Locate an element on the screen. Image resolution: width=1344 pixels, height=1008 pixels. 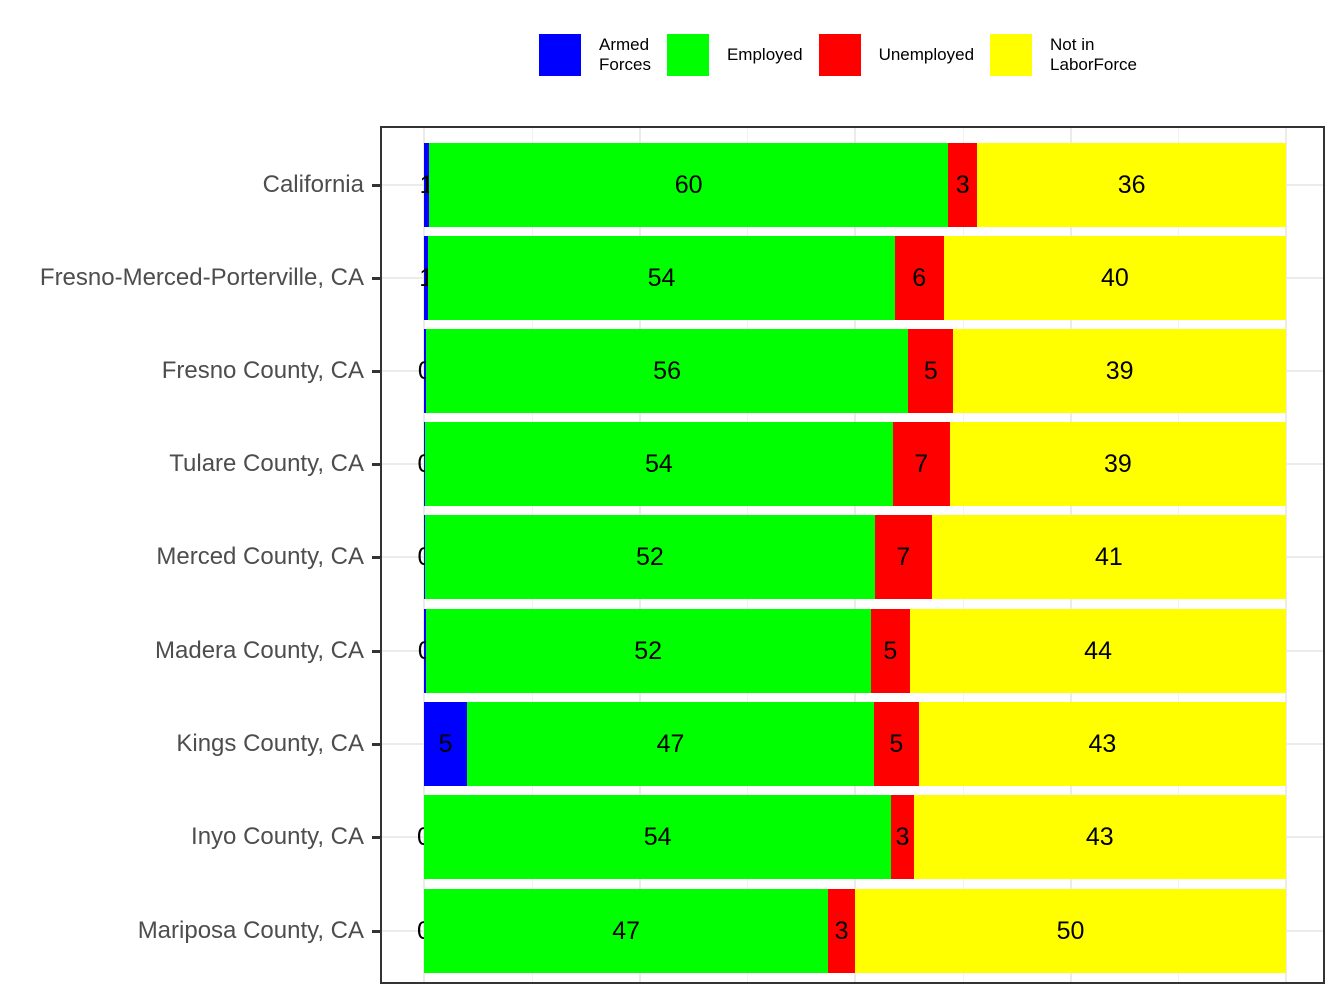
bar-value-label: 41 is located at coordinates (1108, 557).